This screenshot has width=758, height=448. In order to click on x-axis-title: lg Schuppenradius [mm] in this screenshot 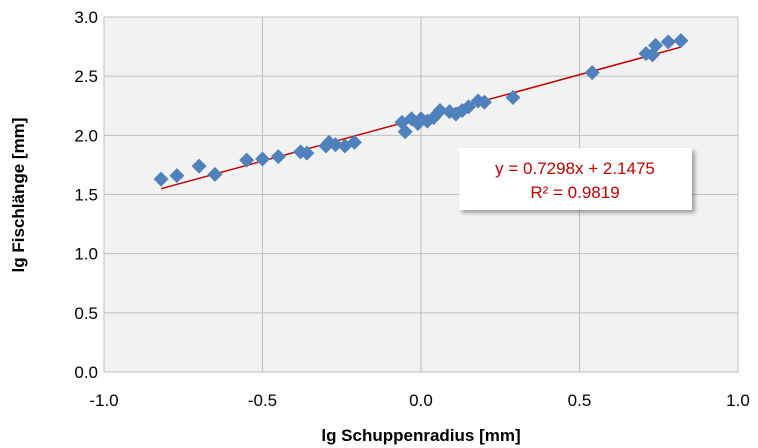, I will do `click(420, 435)`.